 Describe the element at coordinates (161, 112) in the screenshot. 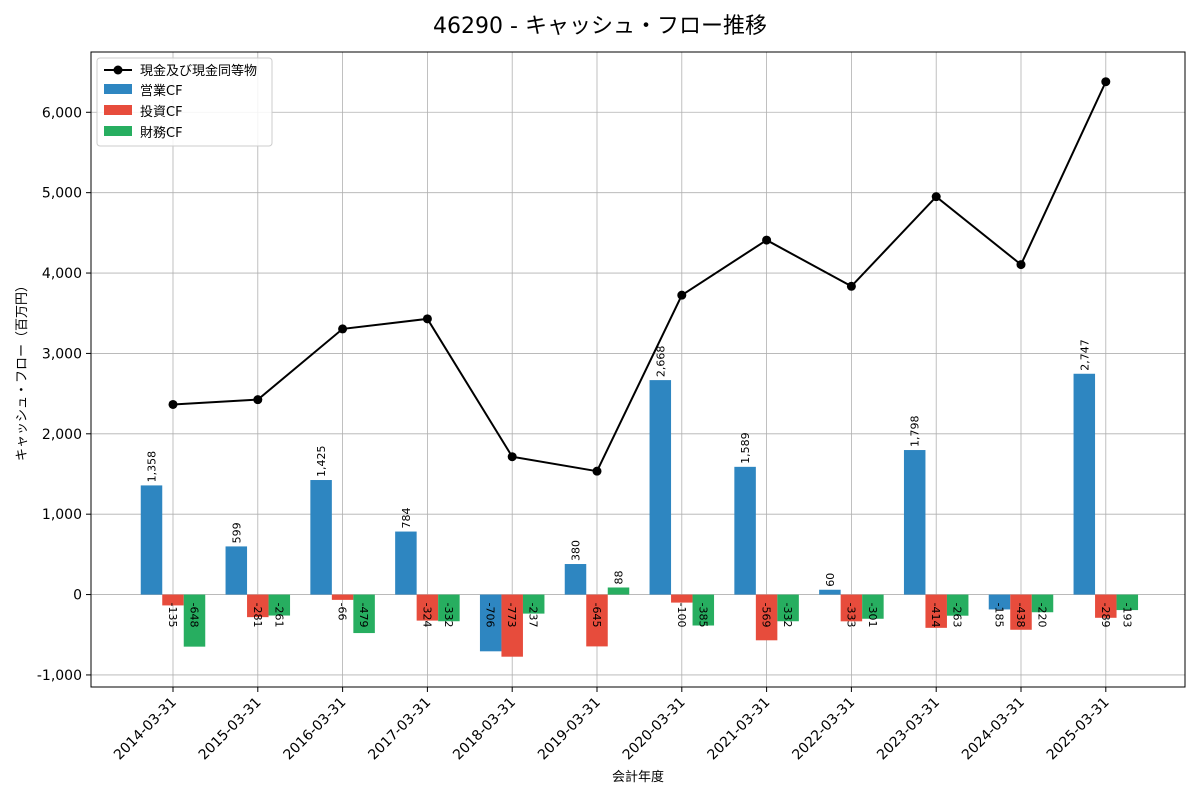

I see `legend-label-investing: 投資CF` at that location.